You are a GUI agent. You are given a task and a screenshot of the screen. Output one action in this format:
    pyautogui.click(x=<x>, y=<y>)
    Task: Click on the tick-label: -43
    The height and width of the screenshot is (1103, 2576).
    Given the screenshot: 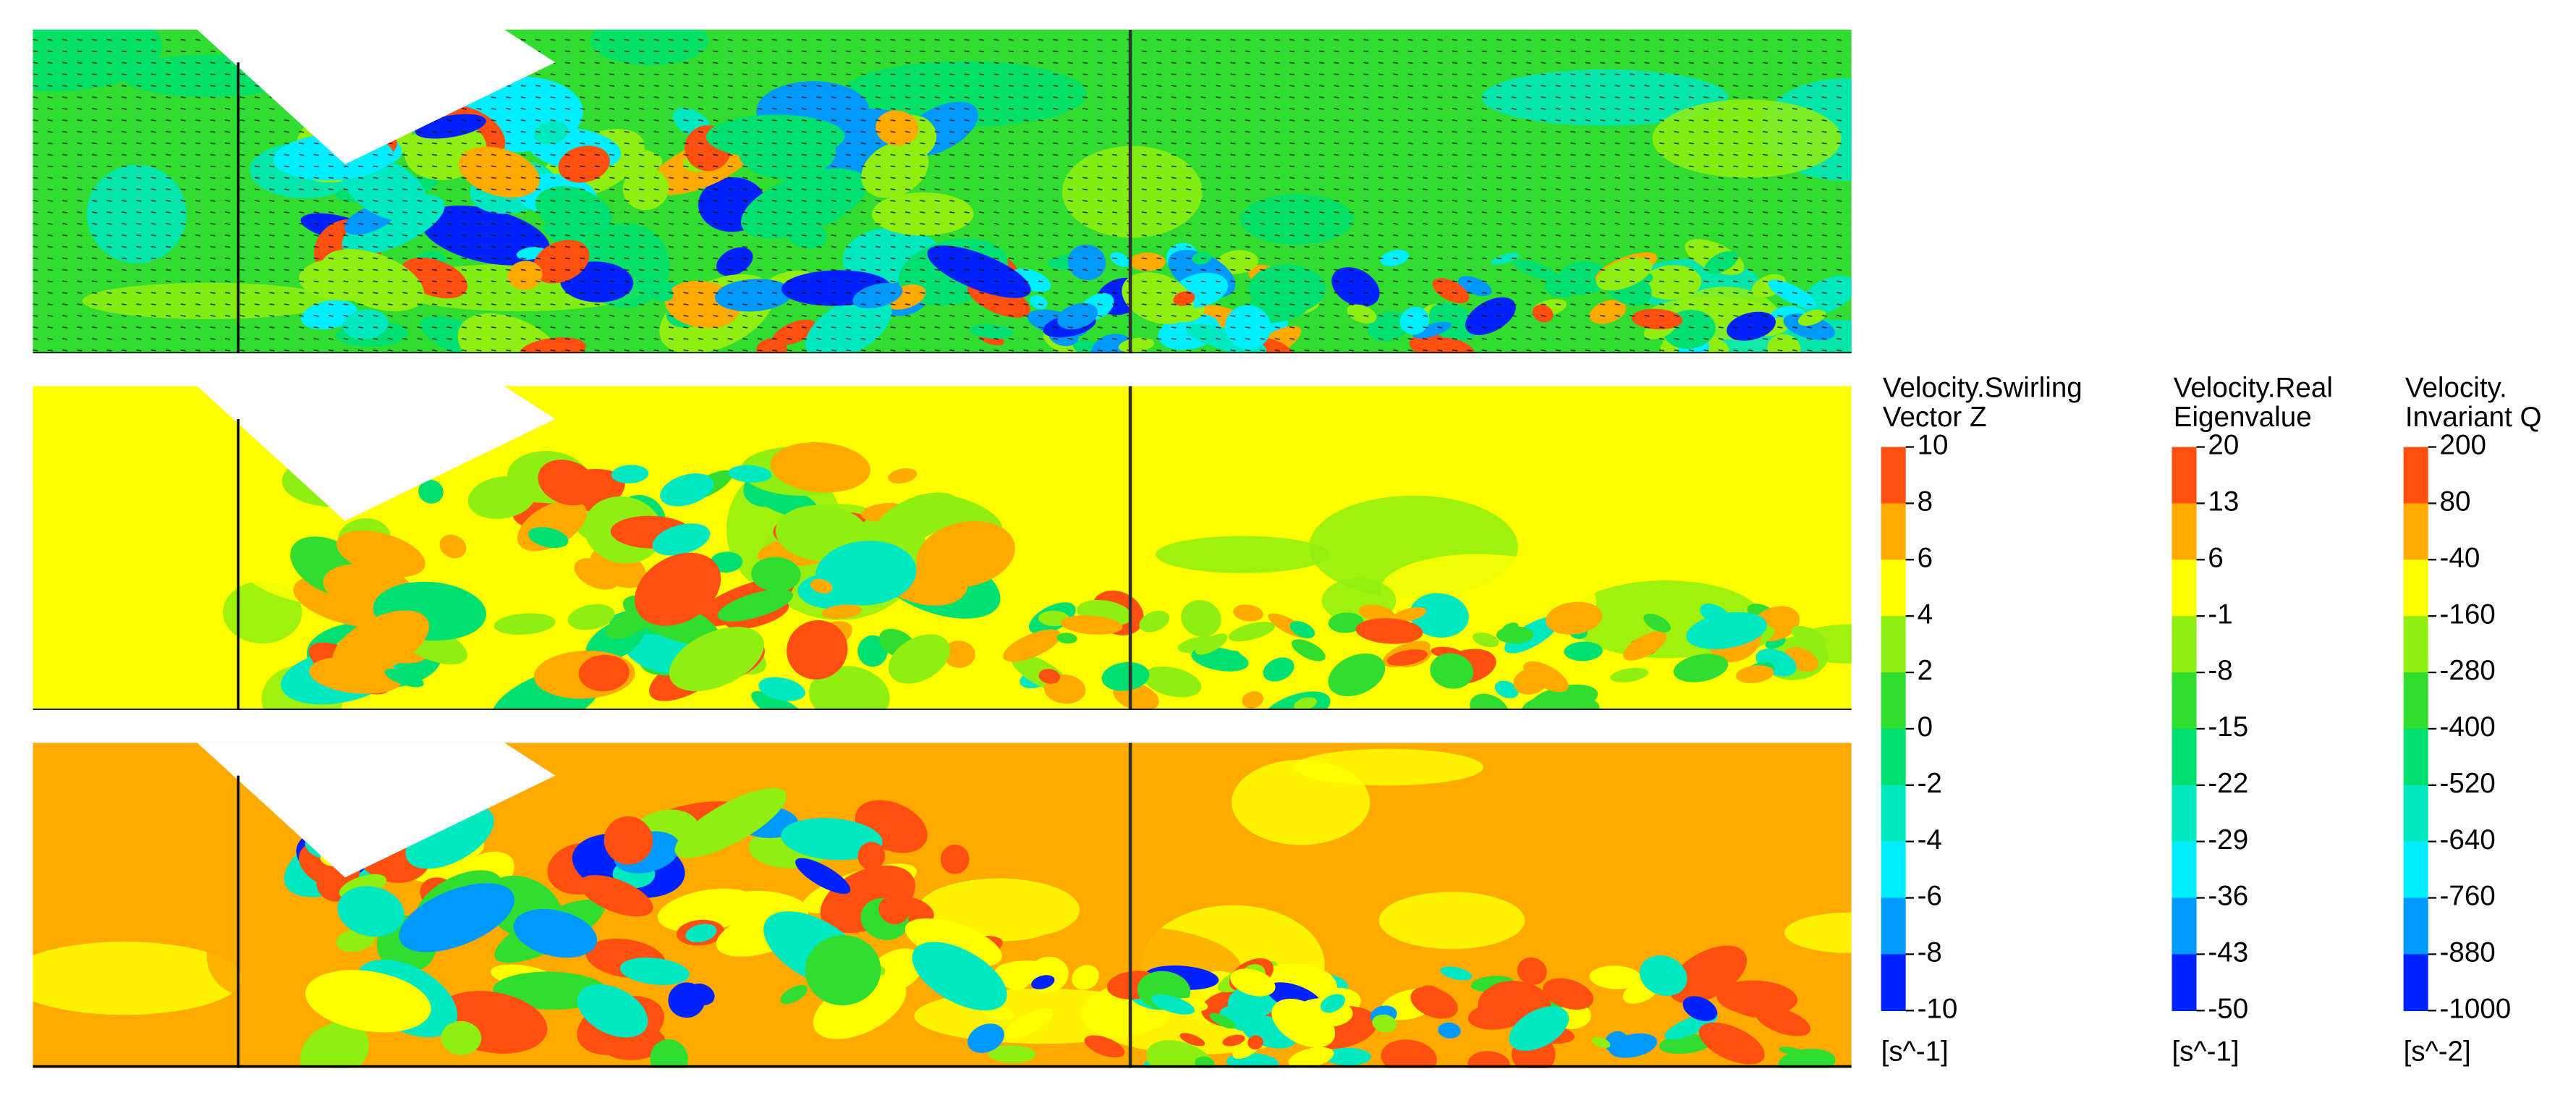 What is the action you would take?
    pyautogui.click(x=2228, y=952)
    